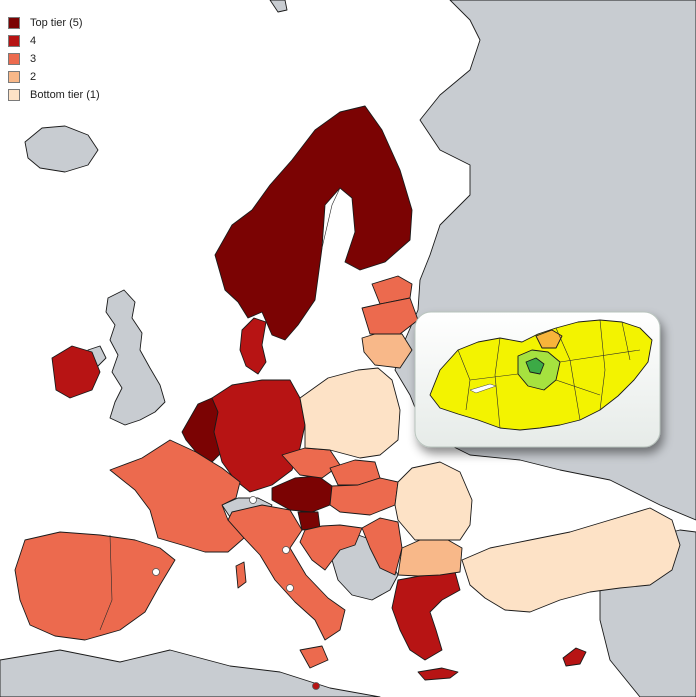 This screenshot has height=697, width=696. I want to click on legend-label: Bottom tier (1), so click(65, 95).